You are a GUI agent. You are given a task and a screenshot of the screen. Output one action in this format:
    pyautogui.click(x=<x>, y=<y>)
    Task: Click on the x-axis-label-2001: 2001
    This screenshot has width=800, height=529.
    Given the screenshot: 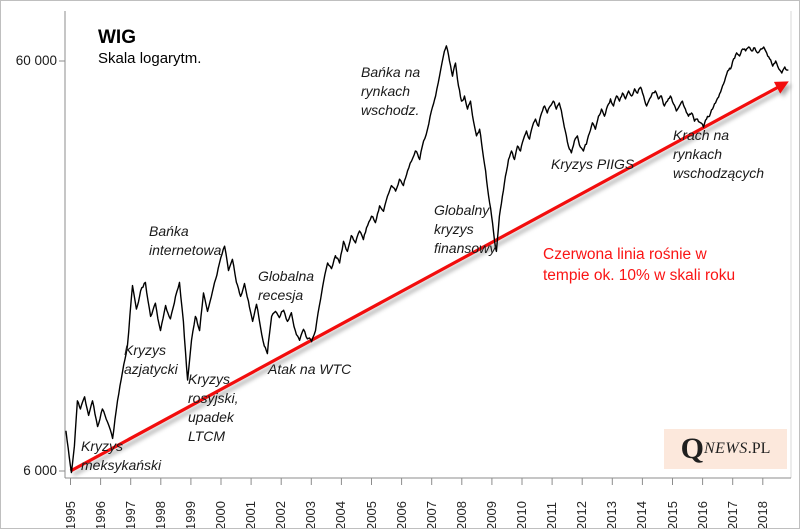 What is the action you would take?
    pyautogui.click(x=251, y=515)
    